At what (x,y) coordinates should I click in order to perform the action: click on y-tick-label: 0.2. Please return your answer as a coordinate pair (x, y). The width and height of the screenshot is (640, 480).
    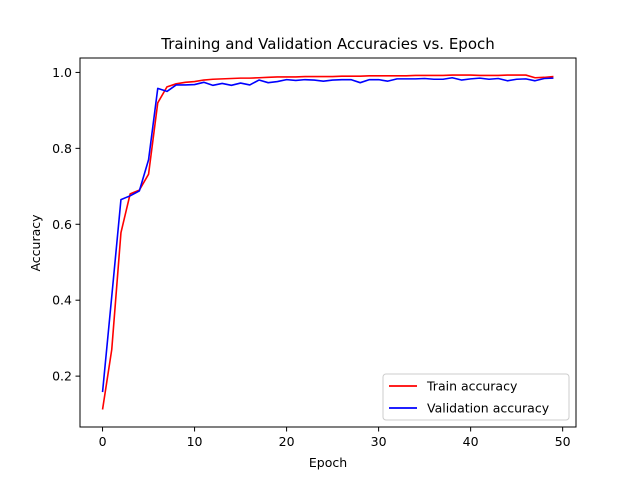
    Looking at the image, I should click on (62, 376).